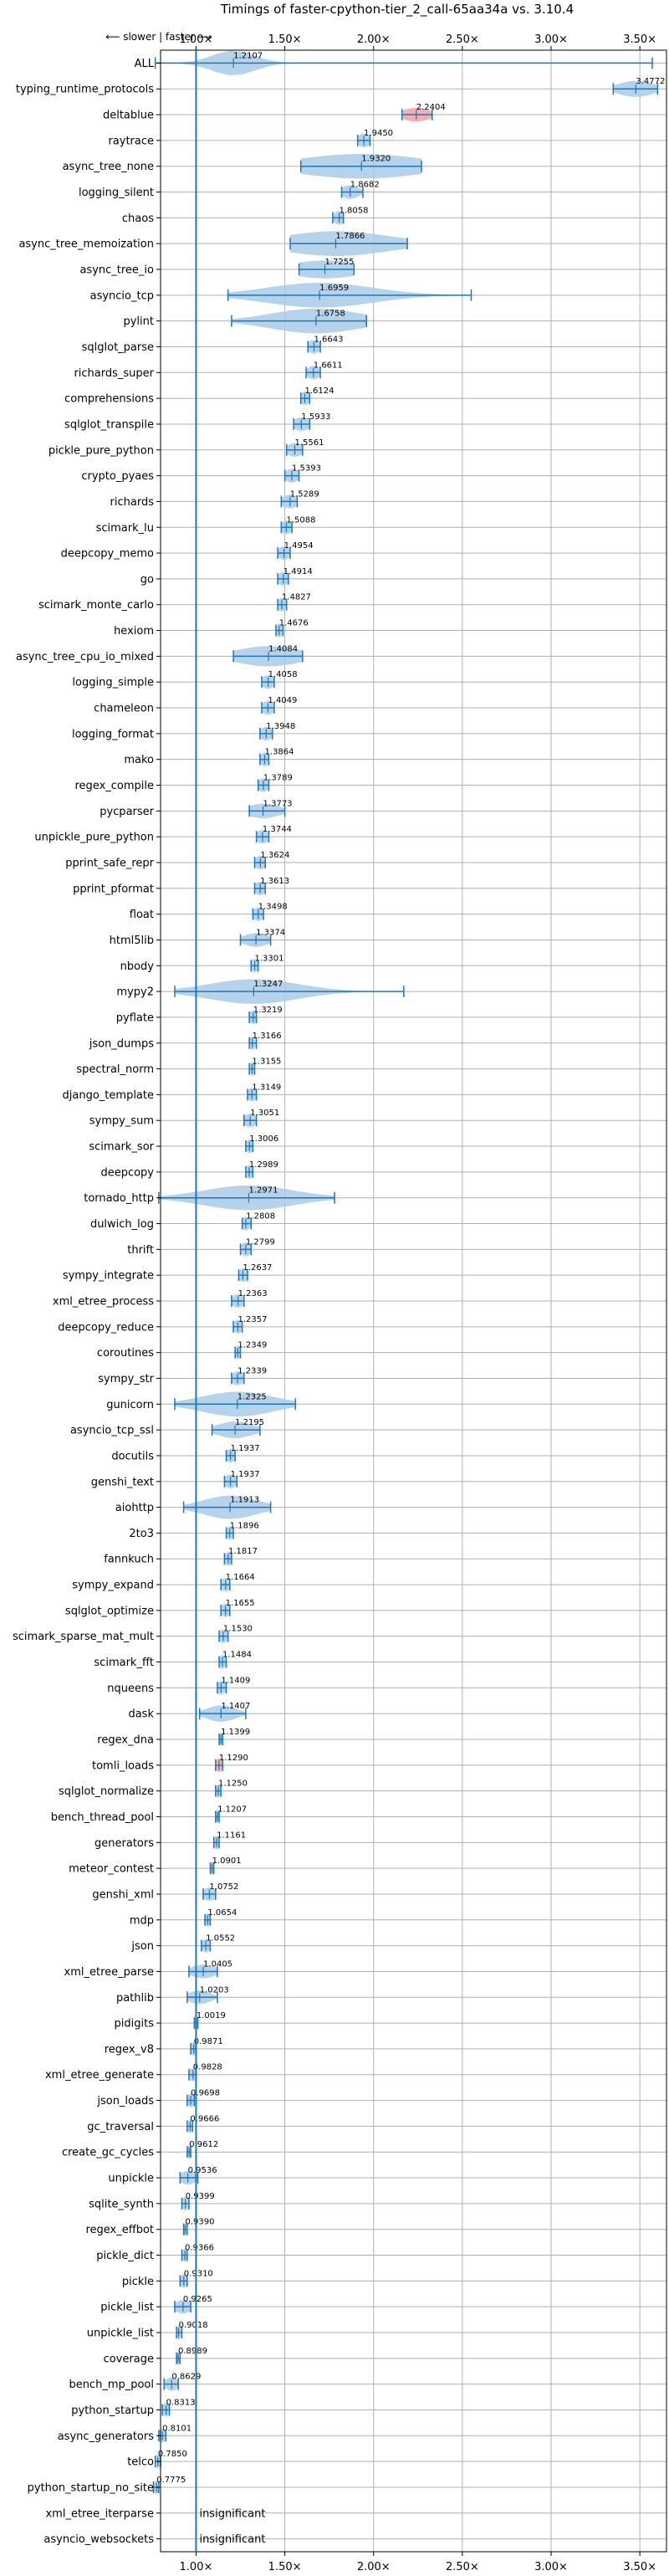 Image resolution: width=669 pixels, height=2576 pixels. I want to click on benchmark-label: nqueens, so click(130, 1689).